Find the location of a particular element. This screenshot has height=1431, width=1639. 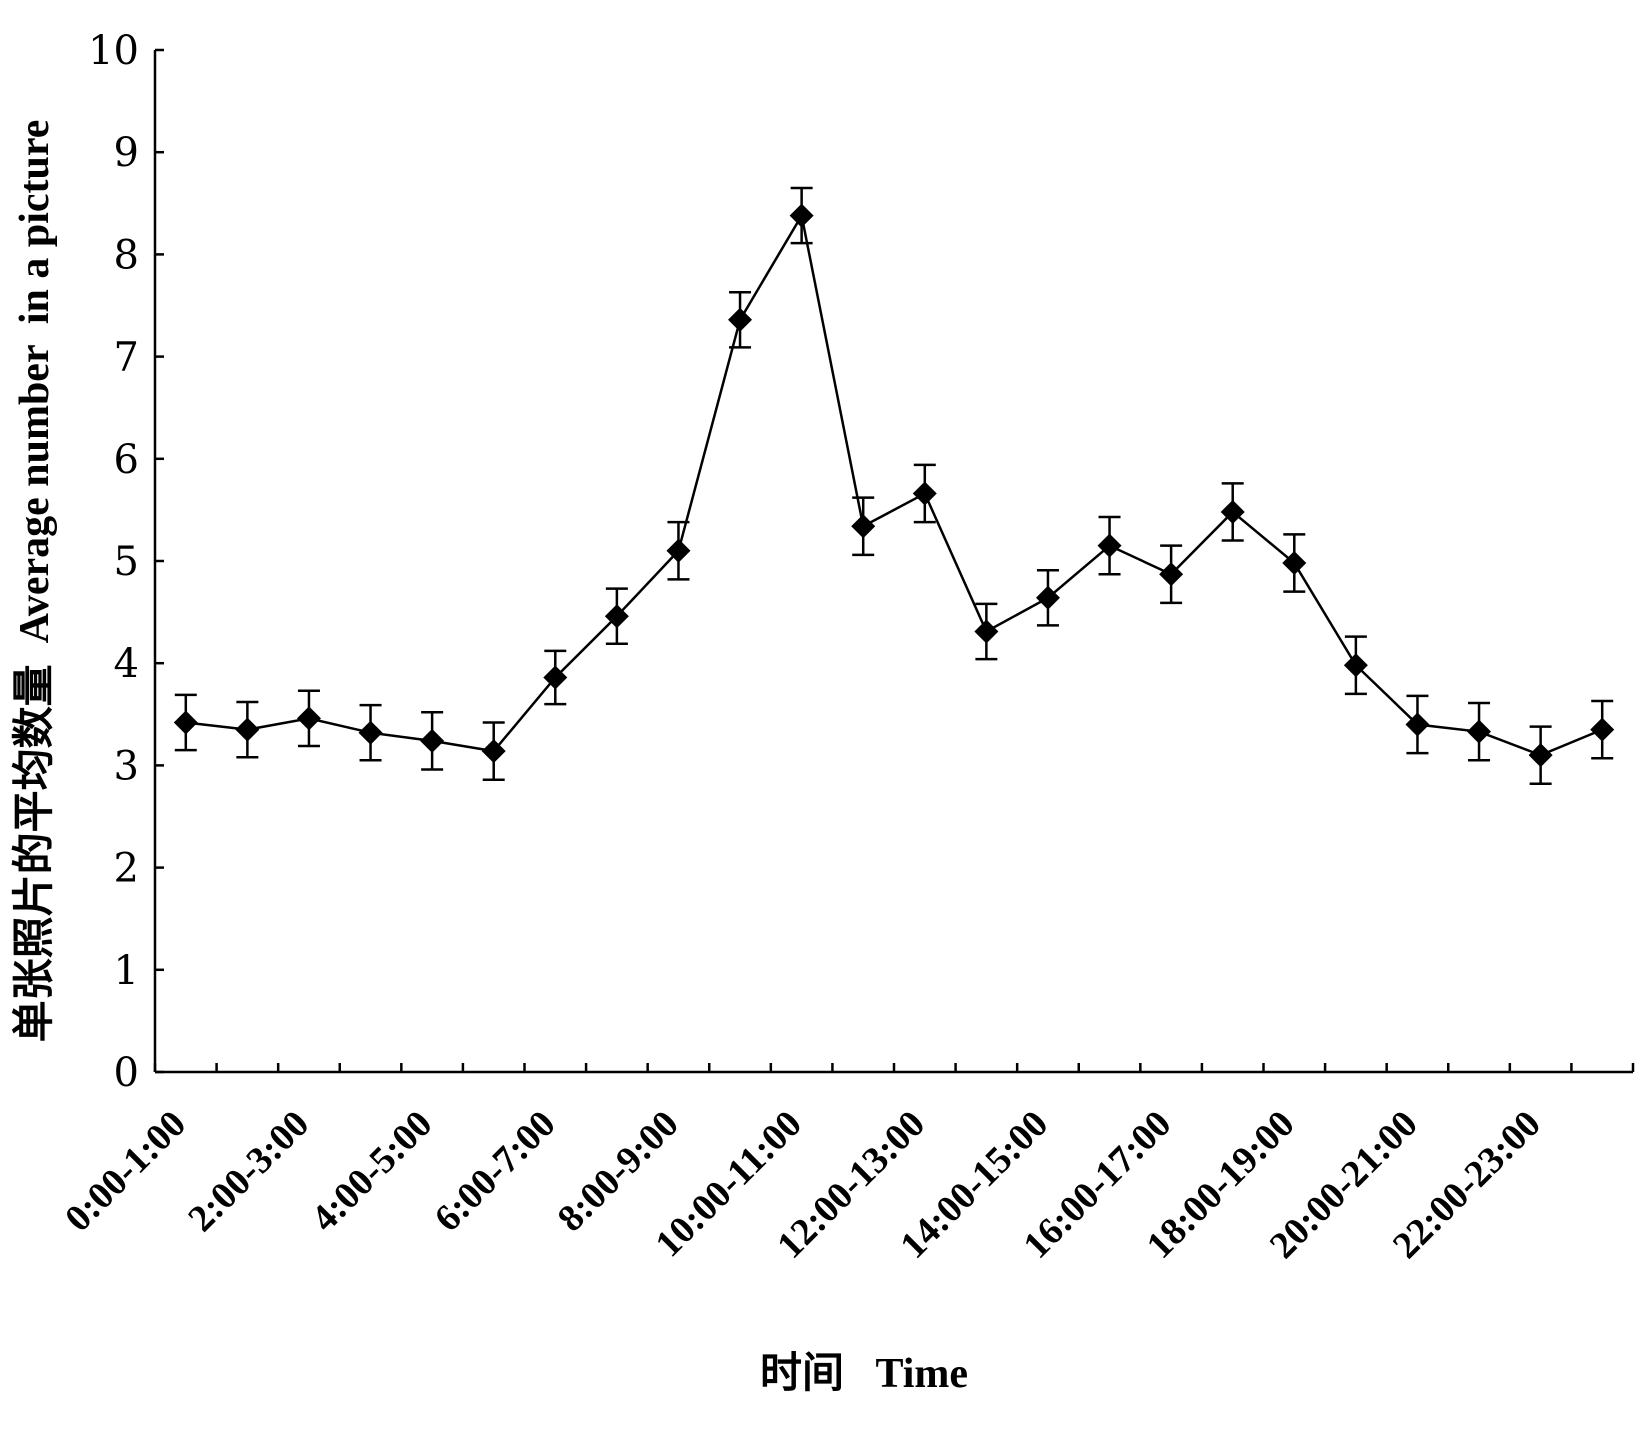

y-tick-label: 10 is located at coordinates (113, 51).